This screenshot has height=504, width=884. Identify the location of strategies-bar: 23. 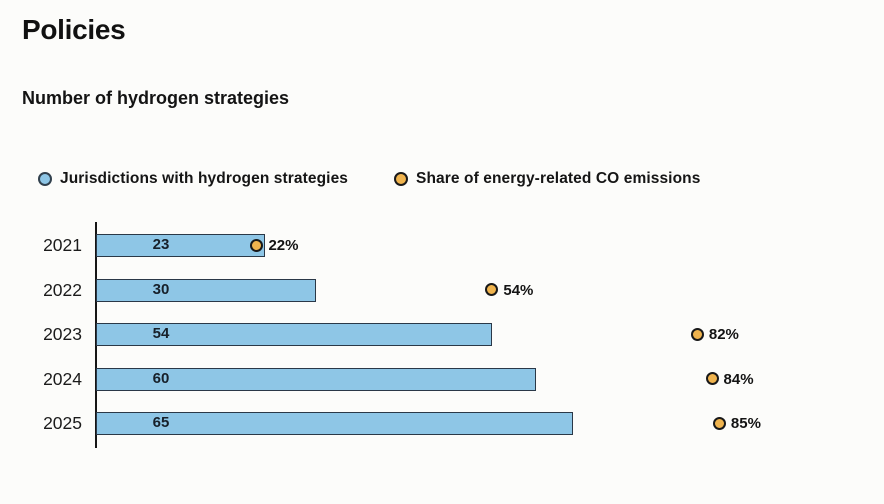
(180, 245).